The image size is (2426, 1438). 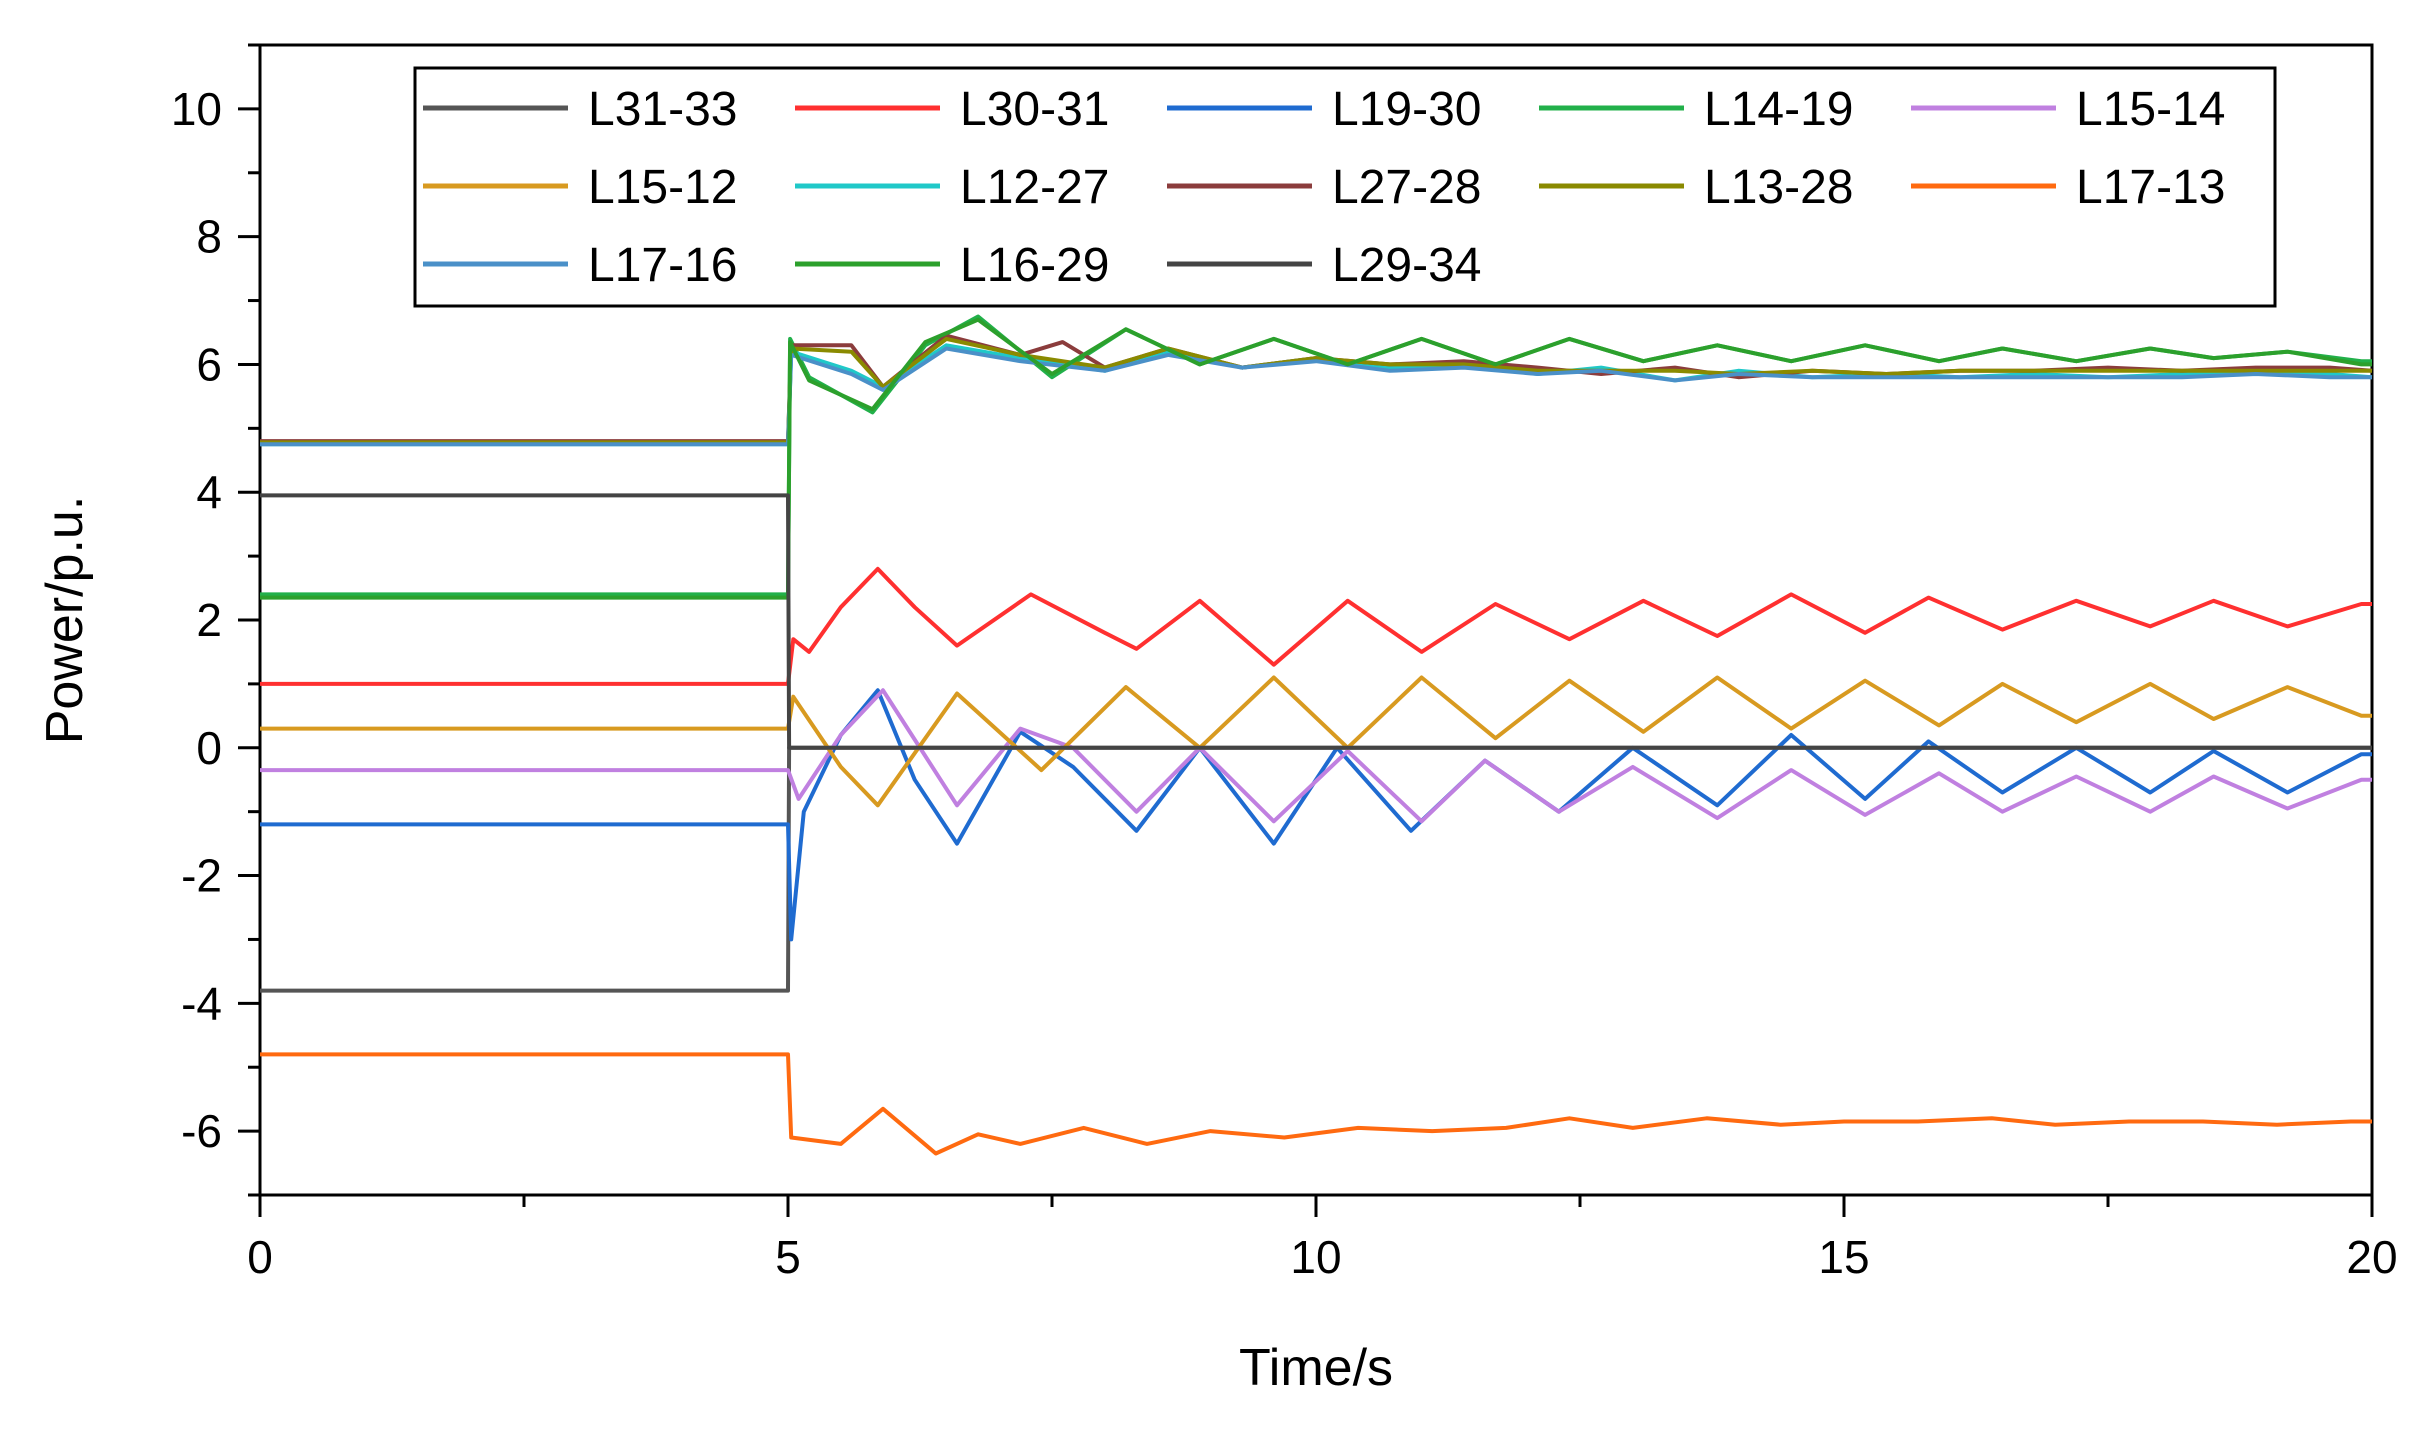 I want to click on y-tick-label: -4, so click(x=201, y=1003).